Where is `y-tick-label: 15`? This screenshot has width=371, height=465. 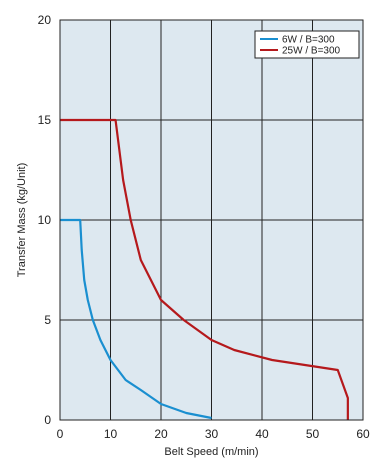 y-tick-label: 15 is located at coordinates (45, 120).